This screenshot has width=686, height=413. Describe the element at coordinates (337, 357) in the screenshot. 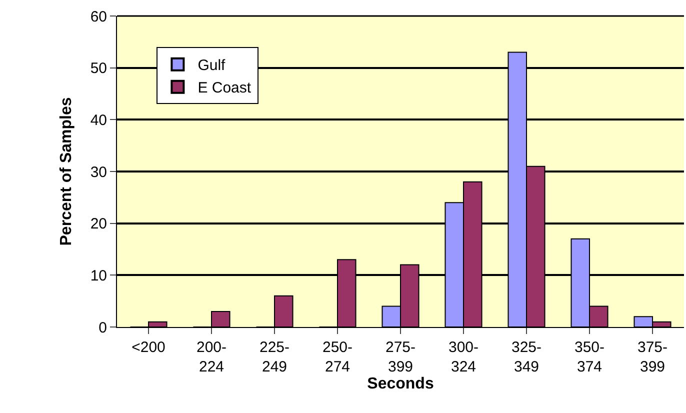

I see `x-tick-label: 250- 274` at that location.